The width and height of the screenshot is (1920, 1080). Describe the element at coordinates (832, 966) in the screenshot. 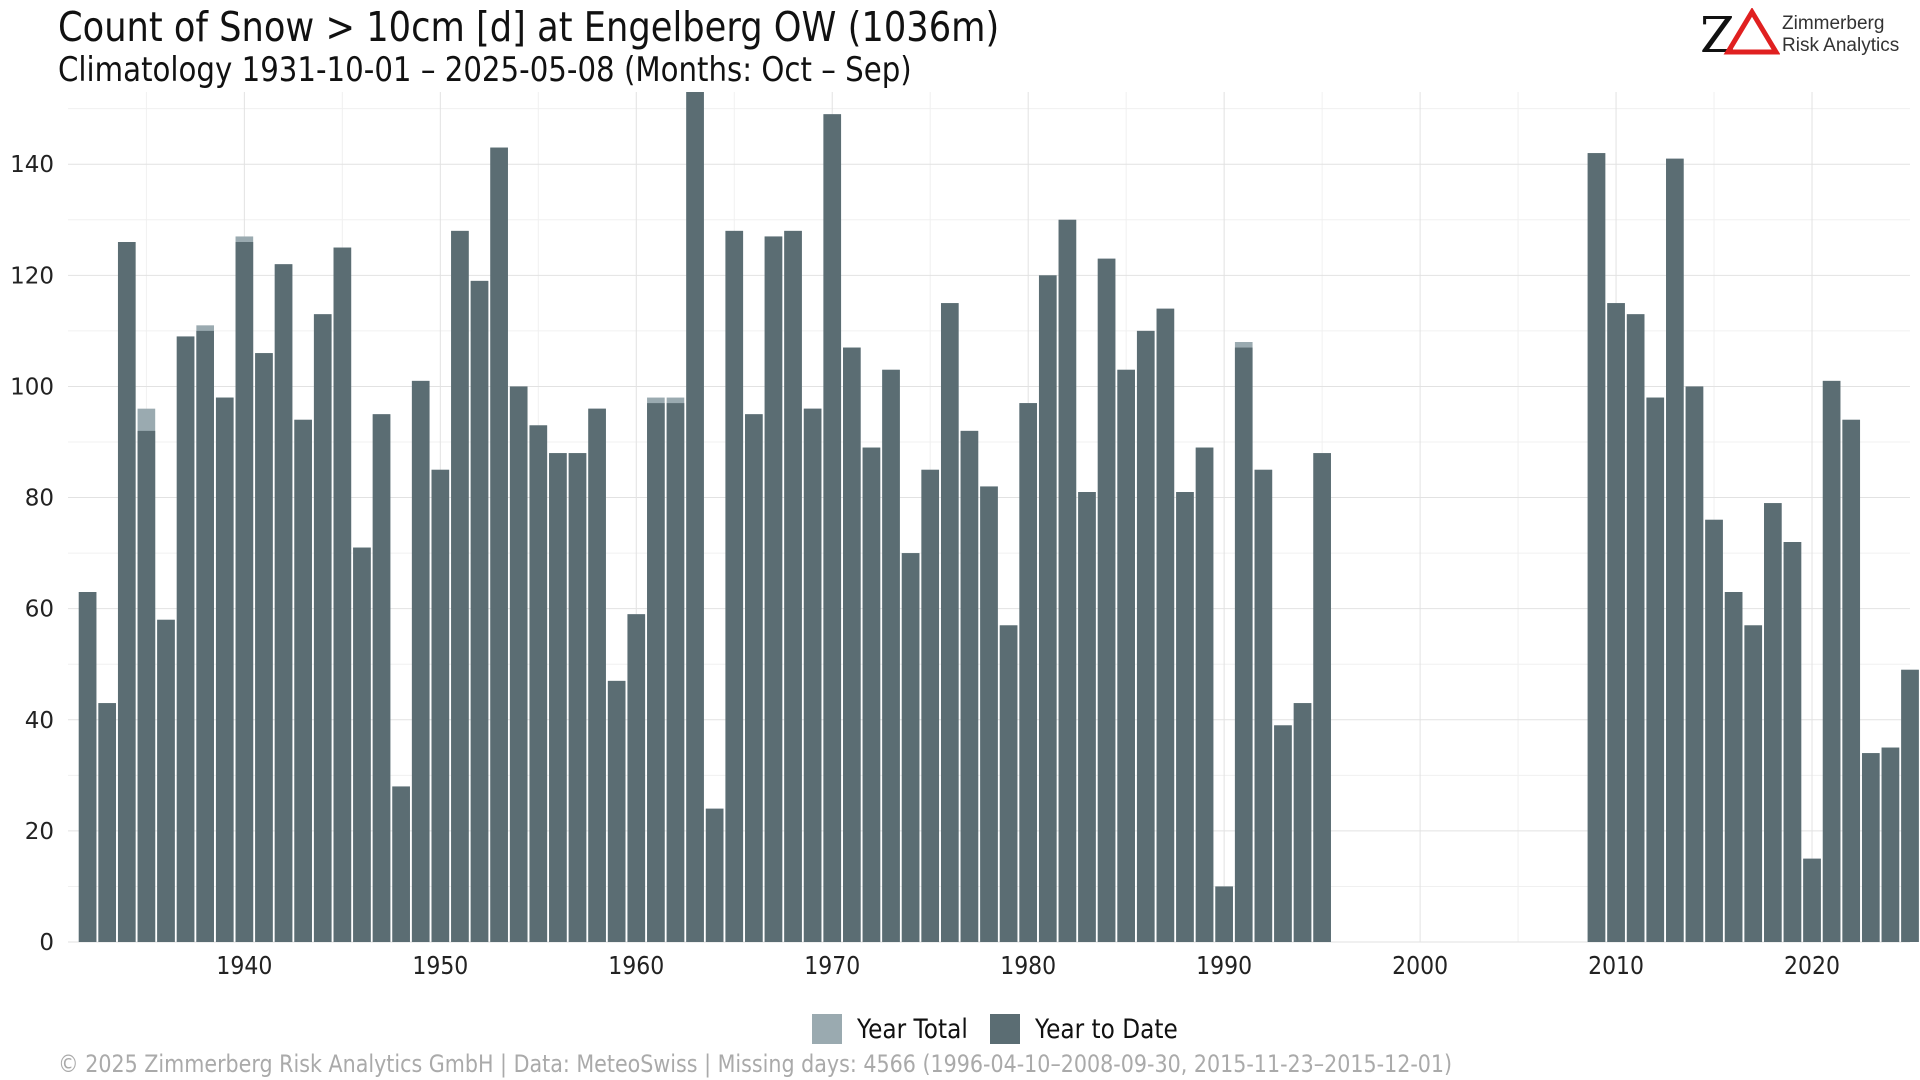

I see `x-tick-label: 1970` at that location.